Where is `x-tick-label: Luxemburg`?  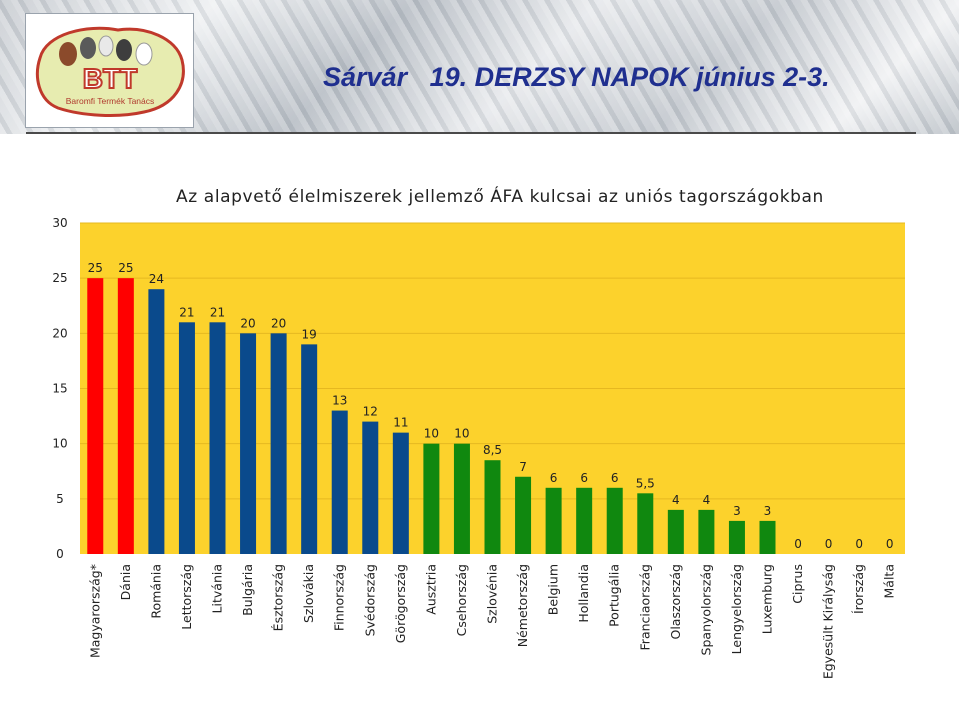 x-tick-label: Luxemburg is located at coordinates (767, 599).